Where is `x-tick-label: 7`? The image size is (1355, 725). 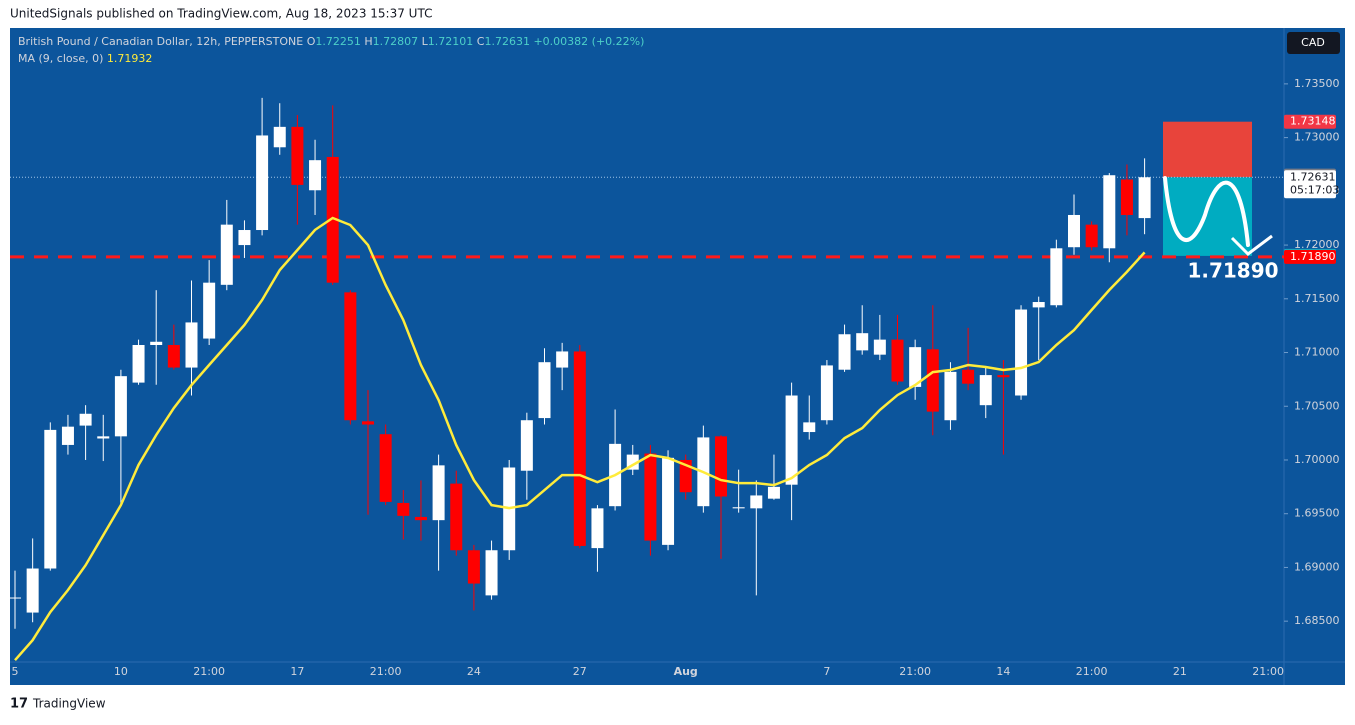 x-tick-label: 7 is located at coordinates (826, 671).